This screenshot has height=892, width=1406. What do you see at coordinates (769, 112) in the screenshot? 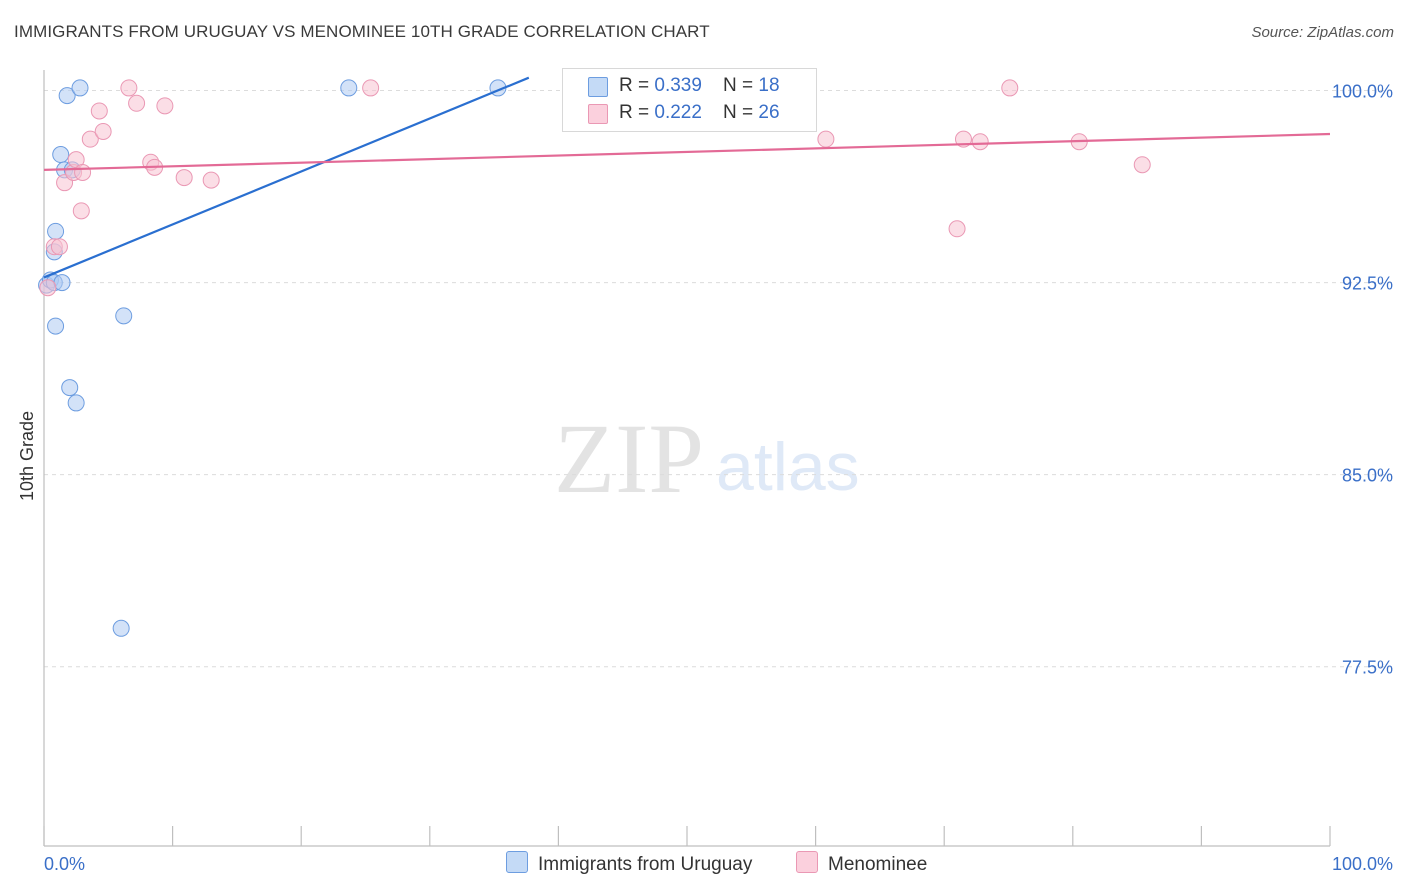
I see `legend-n-value: 26` at bounding box center [769, 112].